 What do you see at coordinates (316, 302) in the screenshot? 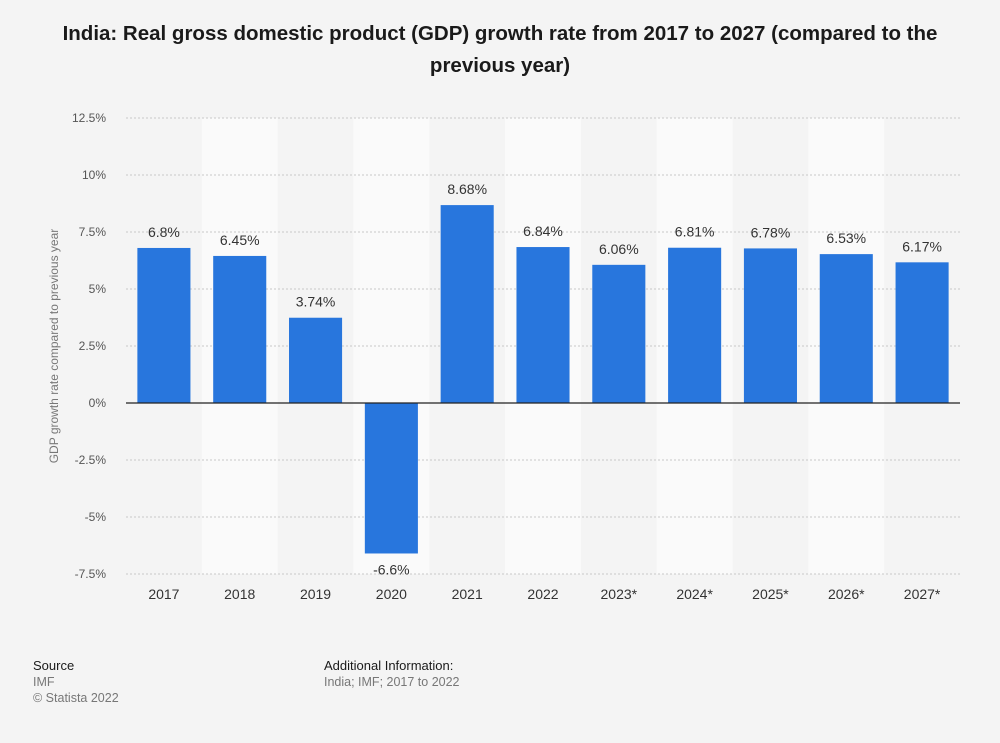
I see `data-label: 3.74%` at bounding box center [316, 302].